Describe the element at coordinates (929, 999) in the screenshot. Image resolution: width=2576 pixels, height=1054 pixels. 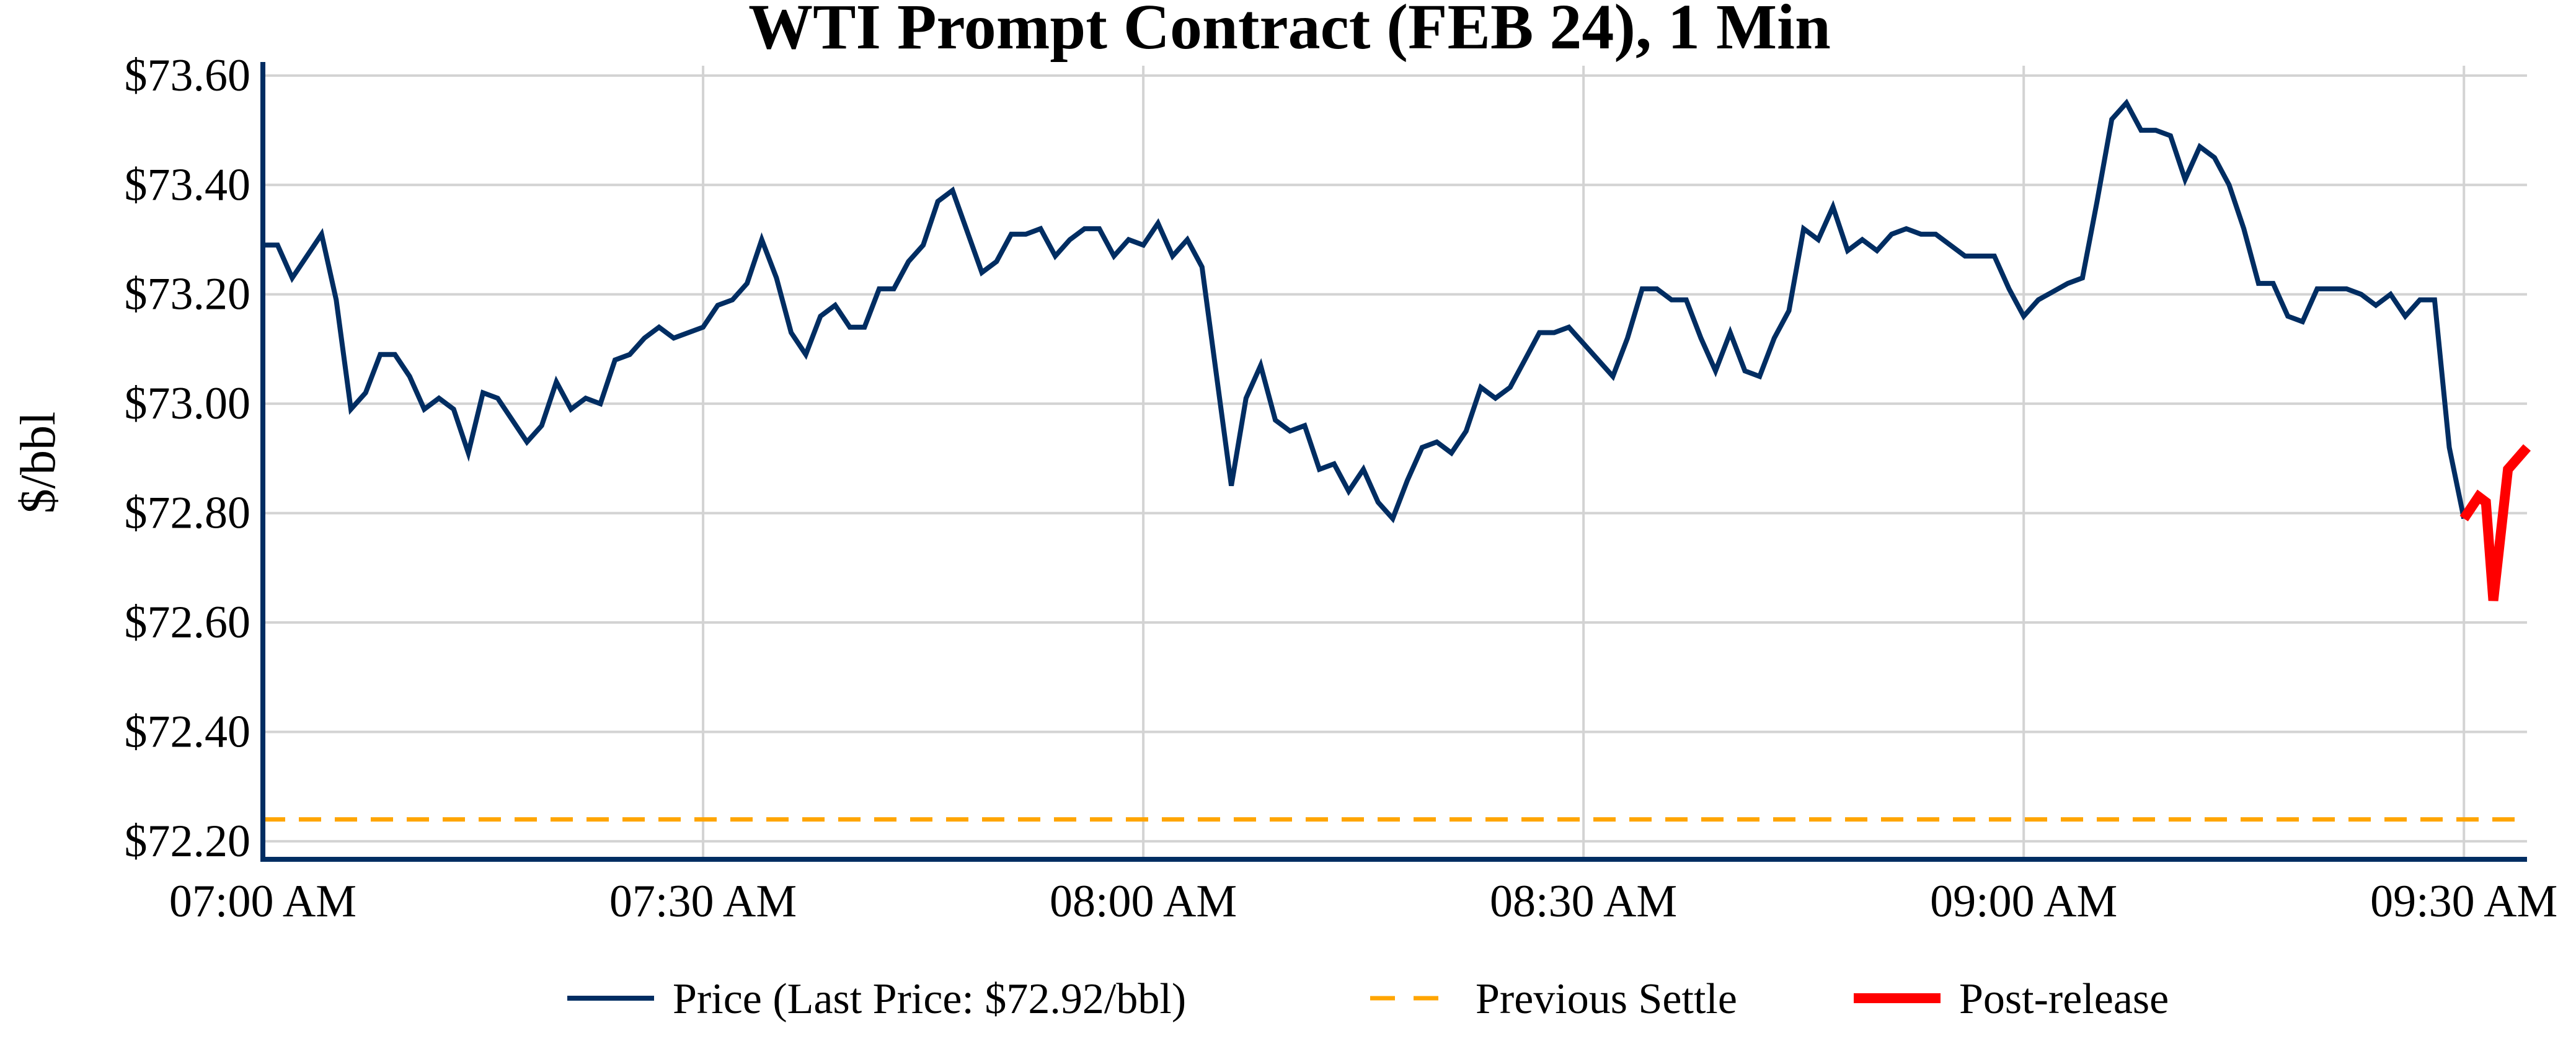
I see `legend-price-label: Price (Last Price: $72.92/bbl)` at that location.